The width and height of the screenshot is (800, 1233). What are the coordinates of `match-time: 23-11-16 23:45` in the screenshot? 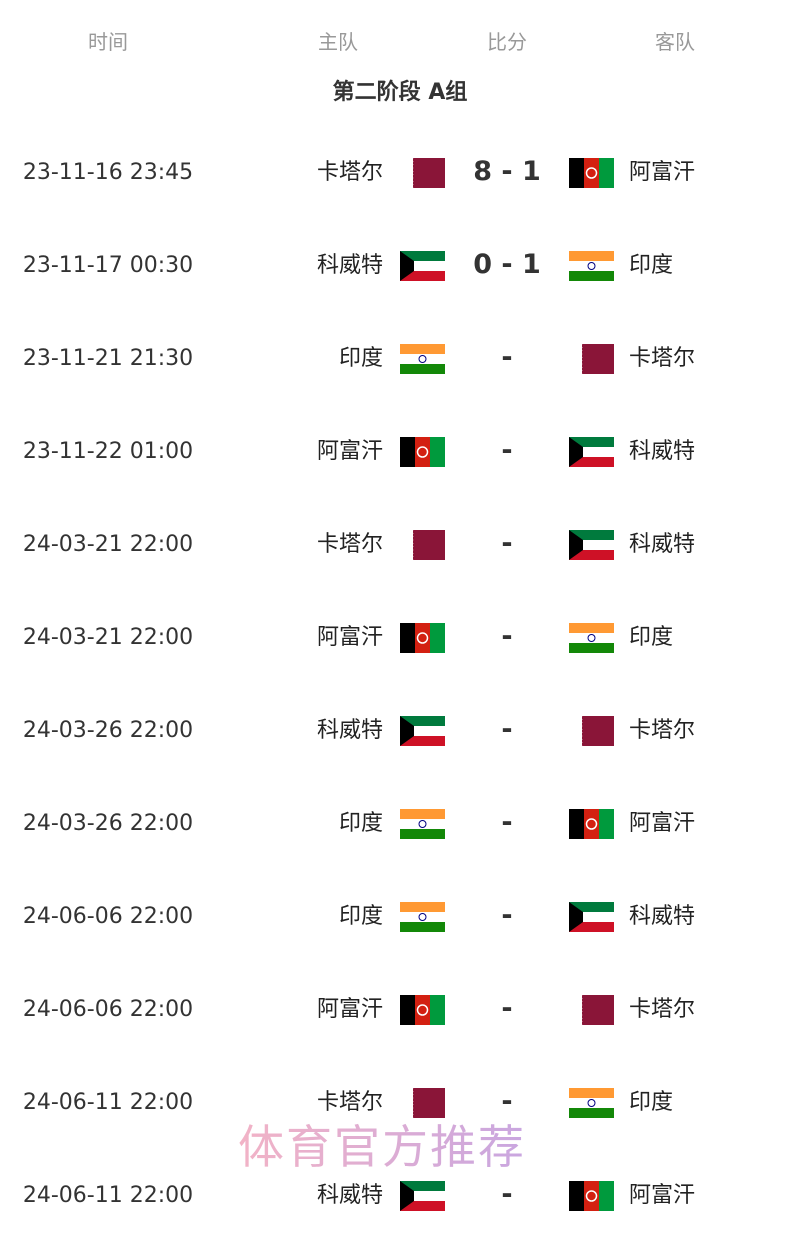 It's located at (108, 172).